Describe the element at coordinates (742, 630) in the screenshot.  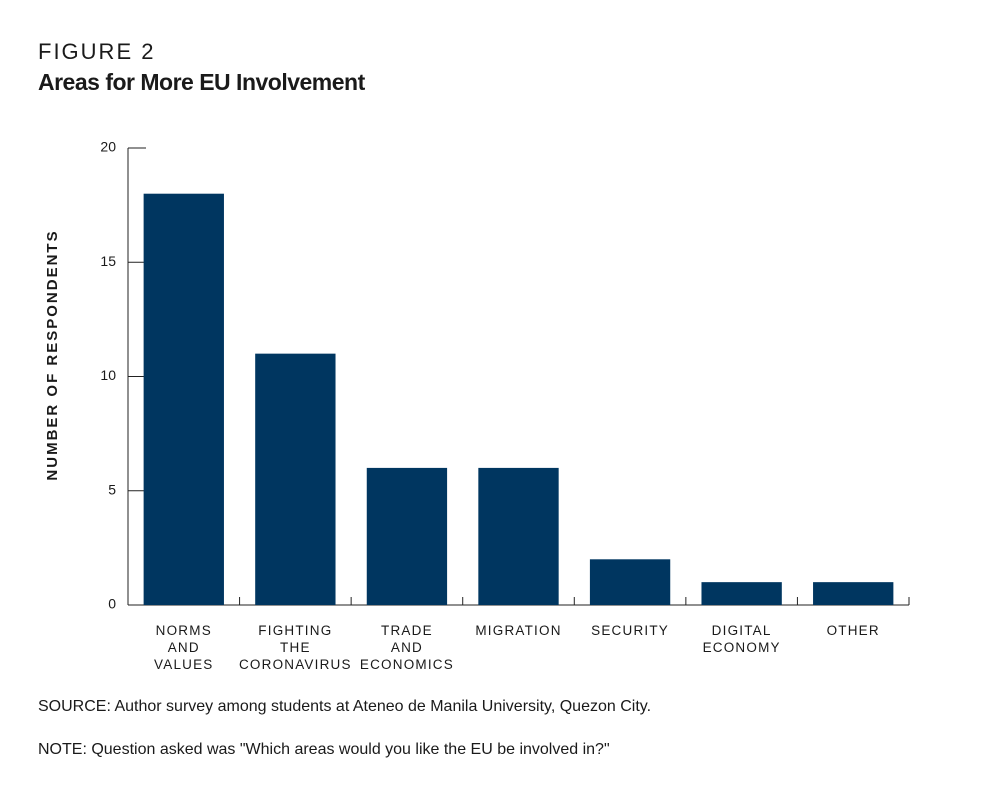
I see `x-tick-label: DIGITAL` at that location.